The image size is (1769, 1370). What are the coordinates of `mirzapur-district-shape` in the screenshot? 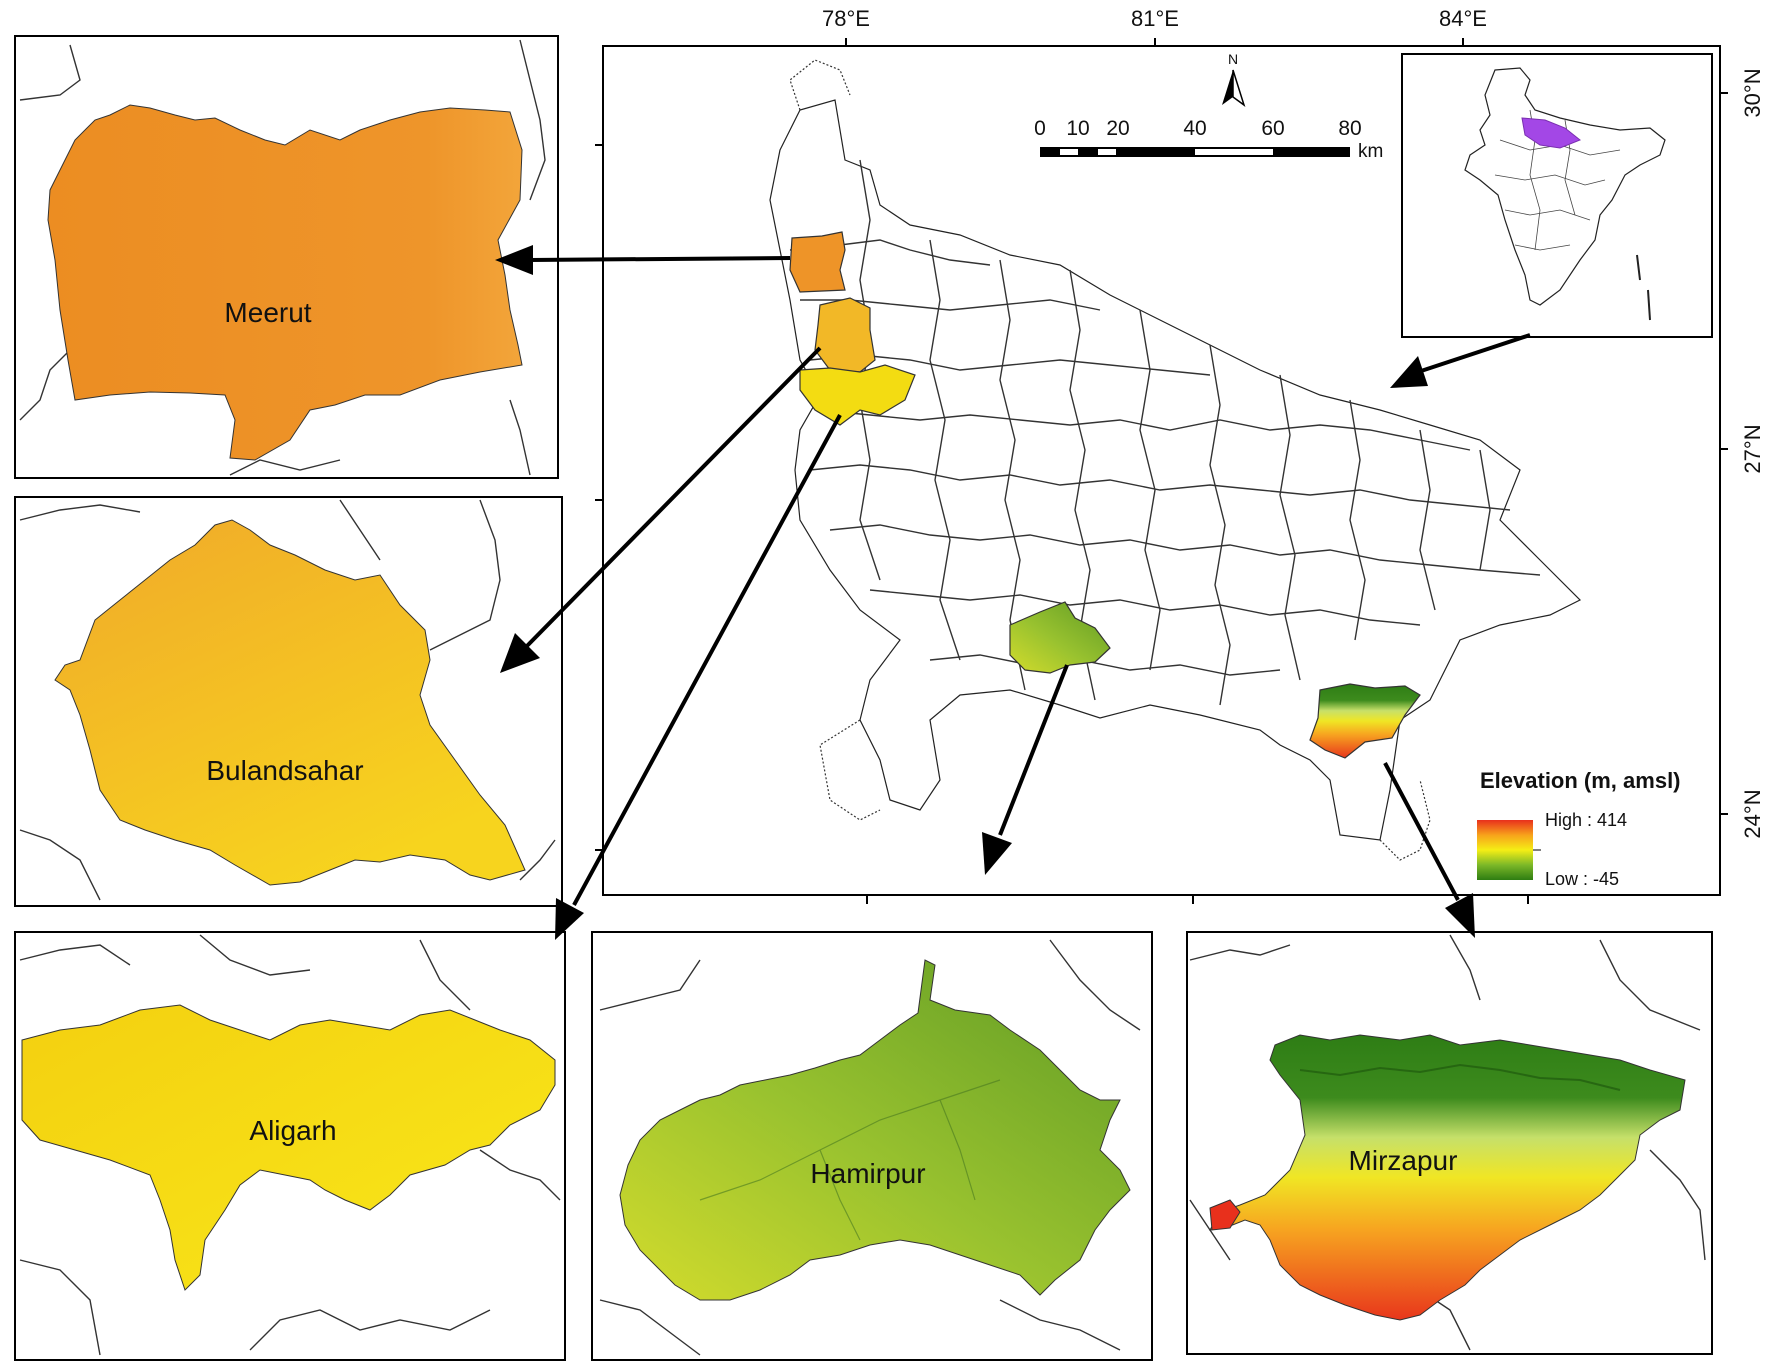 It's located at (1447, 1177).